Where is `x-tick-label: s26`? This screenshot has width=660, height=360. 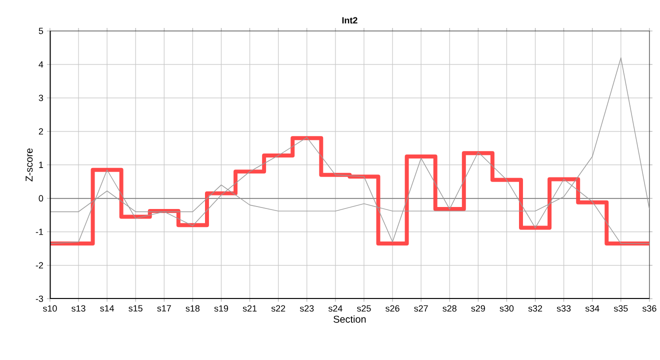 x-tick-label: s26 is located at coordinates (393, 308).